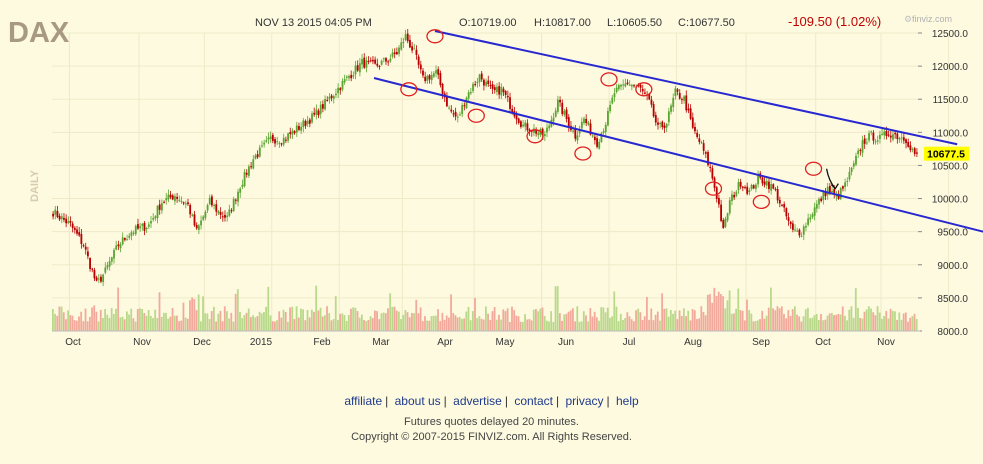  Describe the element at coordinates (952, 299) in the screenshot. I see `y-tick-label: 8500.0` at that location.